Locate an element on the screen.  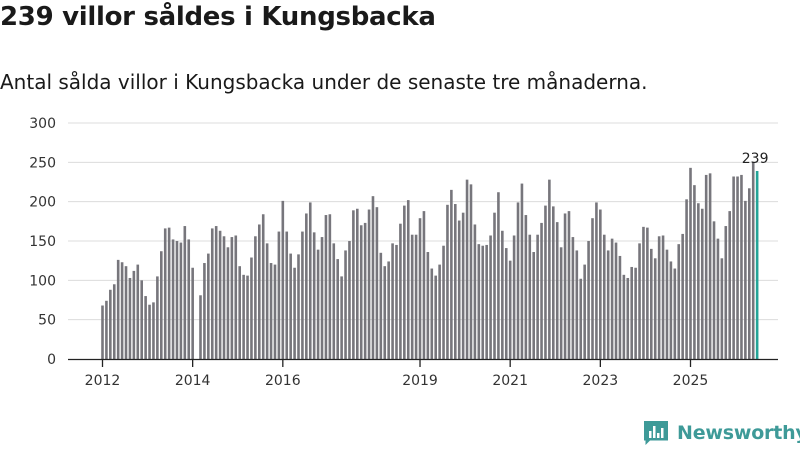
newsworthy-bar-chart-logo-icon is located at coordinates (656, 433).